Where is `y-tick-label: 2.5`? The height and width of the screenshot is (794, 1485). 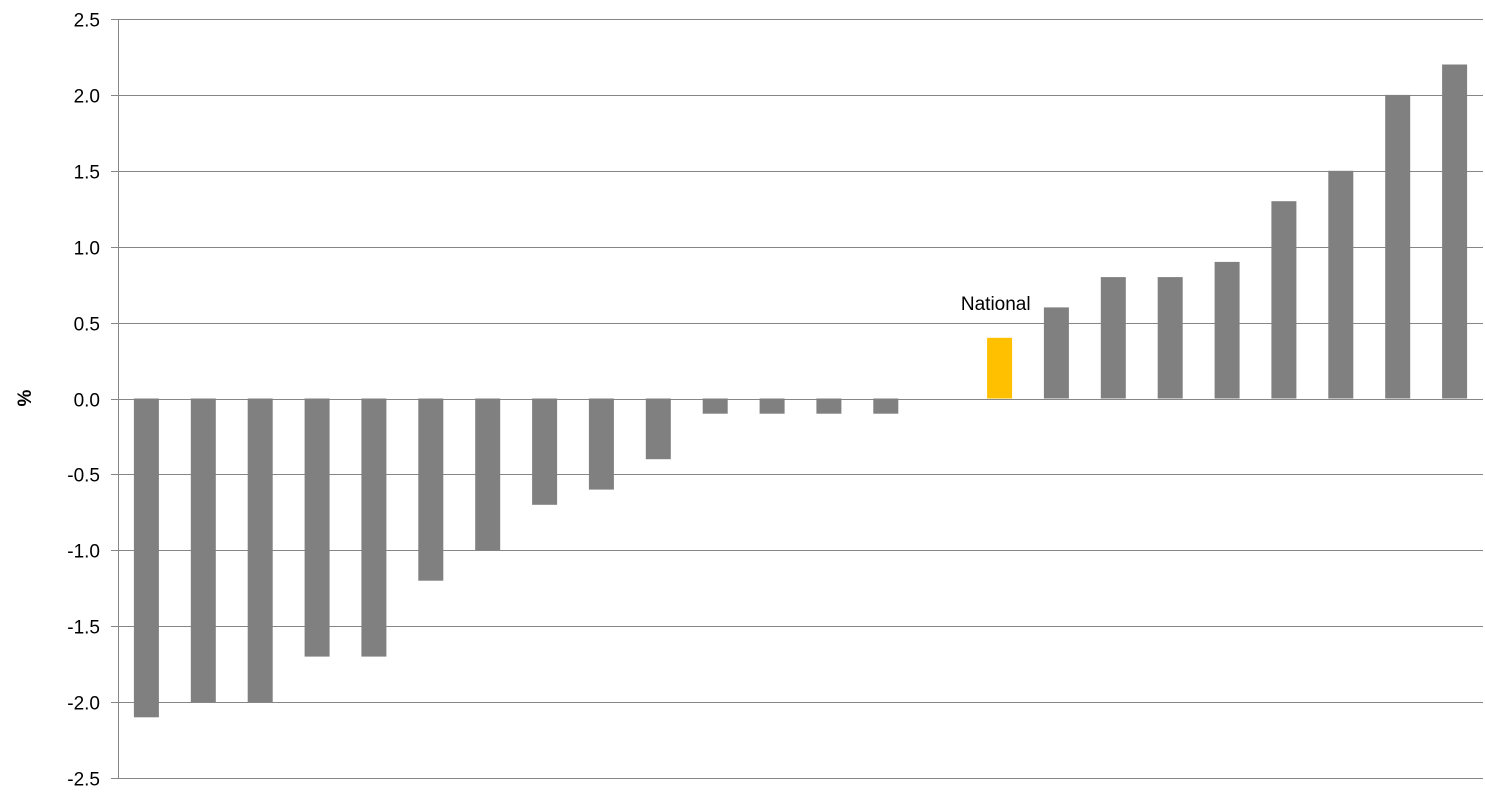
y-tick-label: 2.5 is located at coordinates (87, 21).